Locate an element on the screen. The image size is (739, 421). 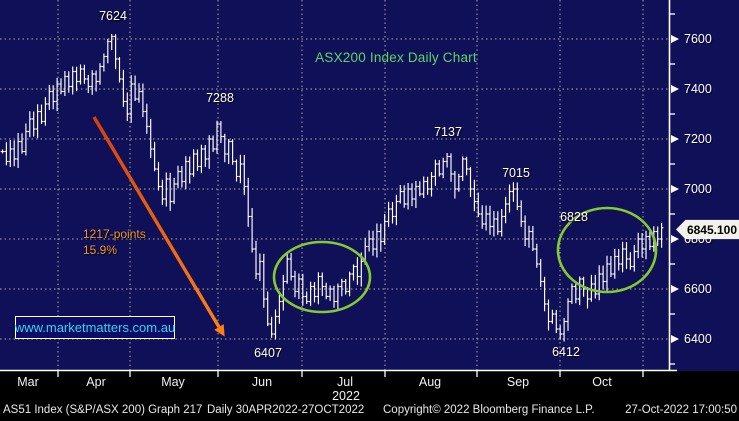
x-axis-label-jun: Jun is located at coordinates (262, 382).